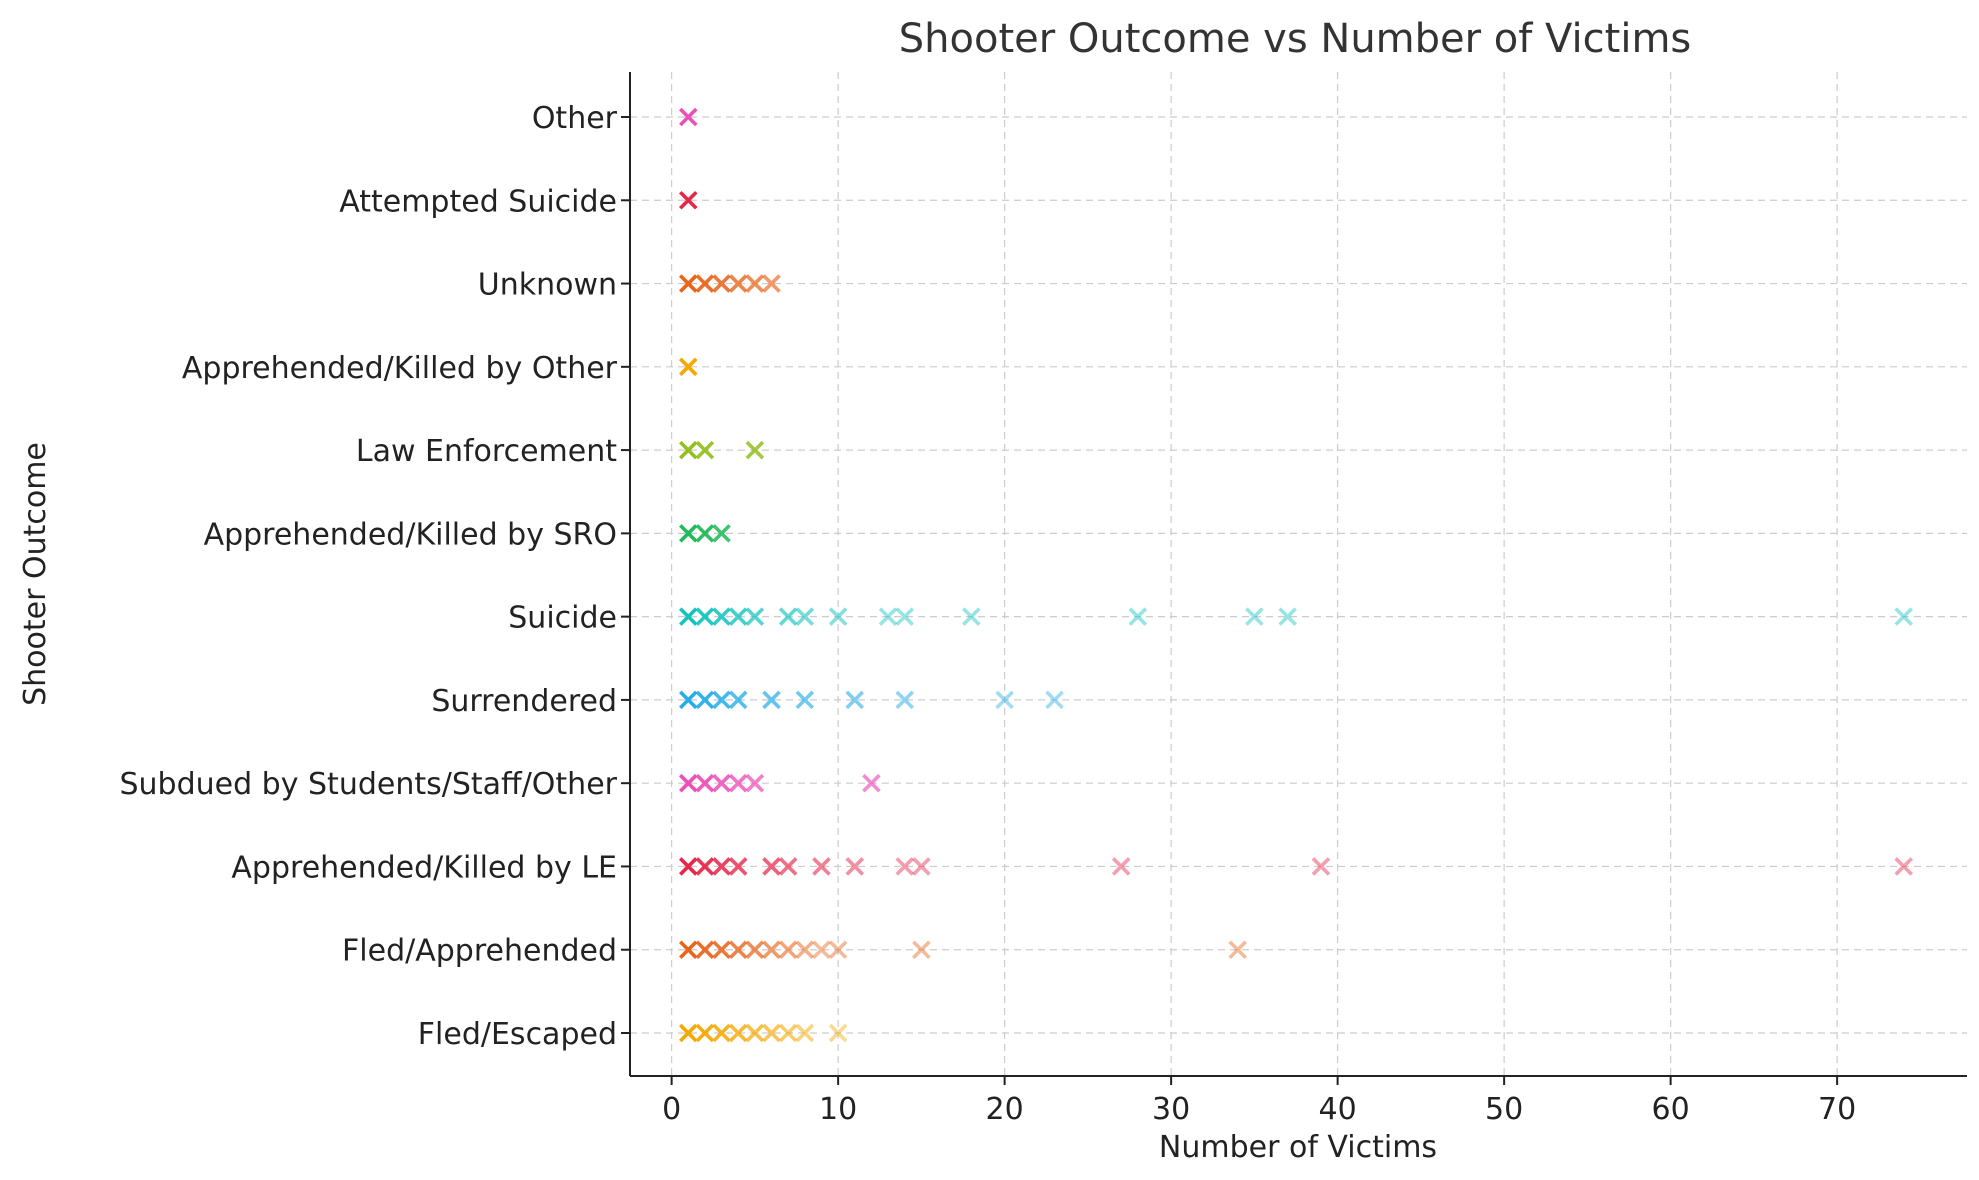 This screenshot has width=1979, height=1180. Describe the element at coordinates (838, 1109) in the screenshot. I see `x-tick-label: 10` at that location.